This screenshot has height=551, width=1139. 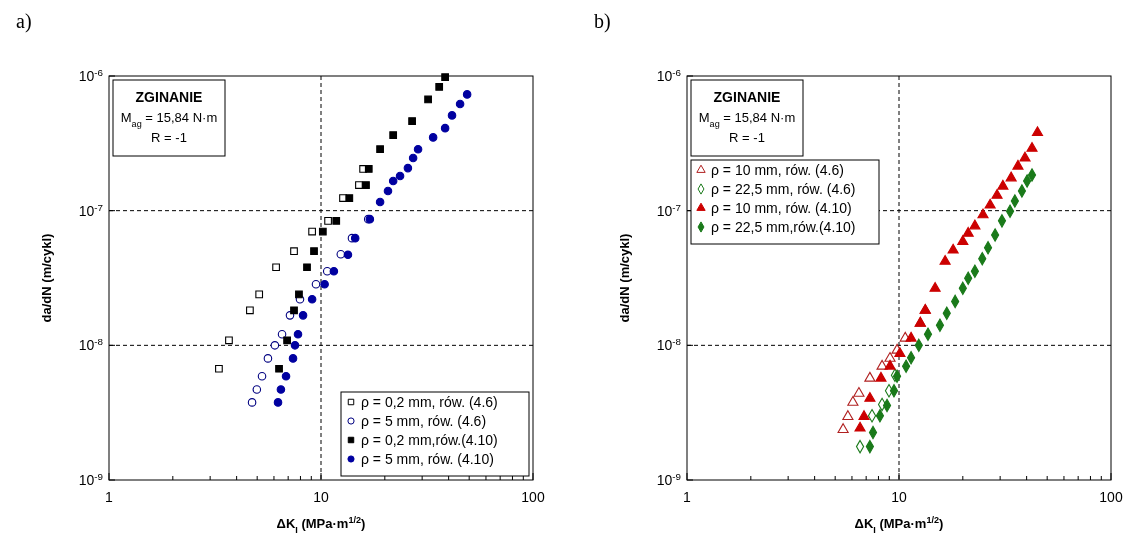 What do you see at coordinates (602, 21) in the screenshot?
I see `chart-title: b)` at bounding box center [602, 21].